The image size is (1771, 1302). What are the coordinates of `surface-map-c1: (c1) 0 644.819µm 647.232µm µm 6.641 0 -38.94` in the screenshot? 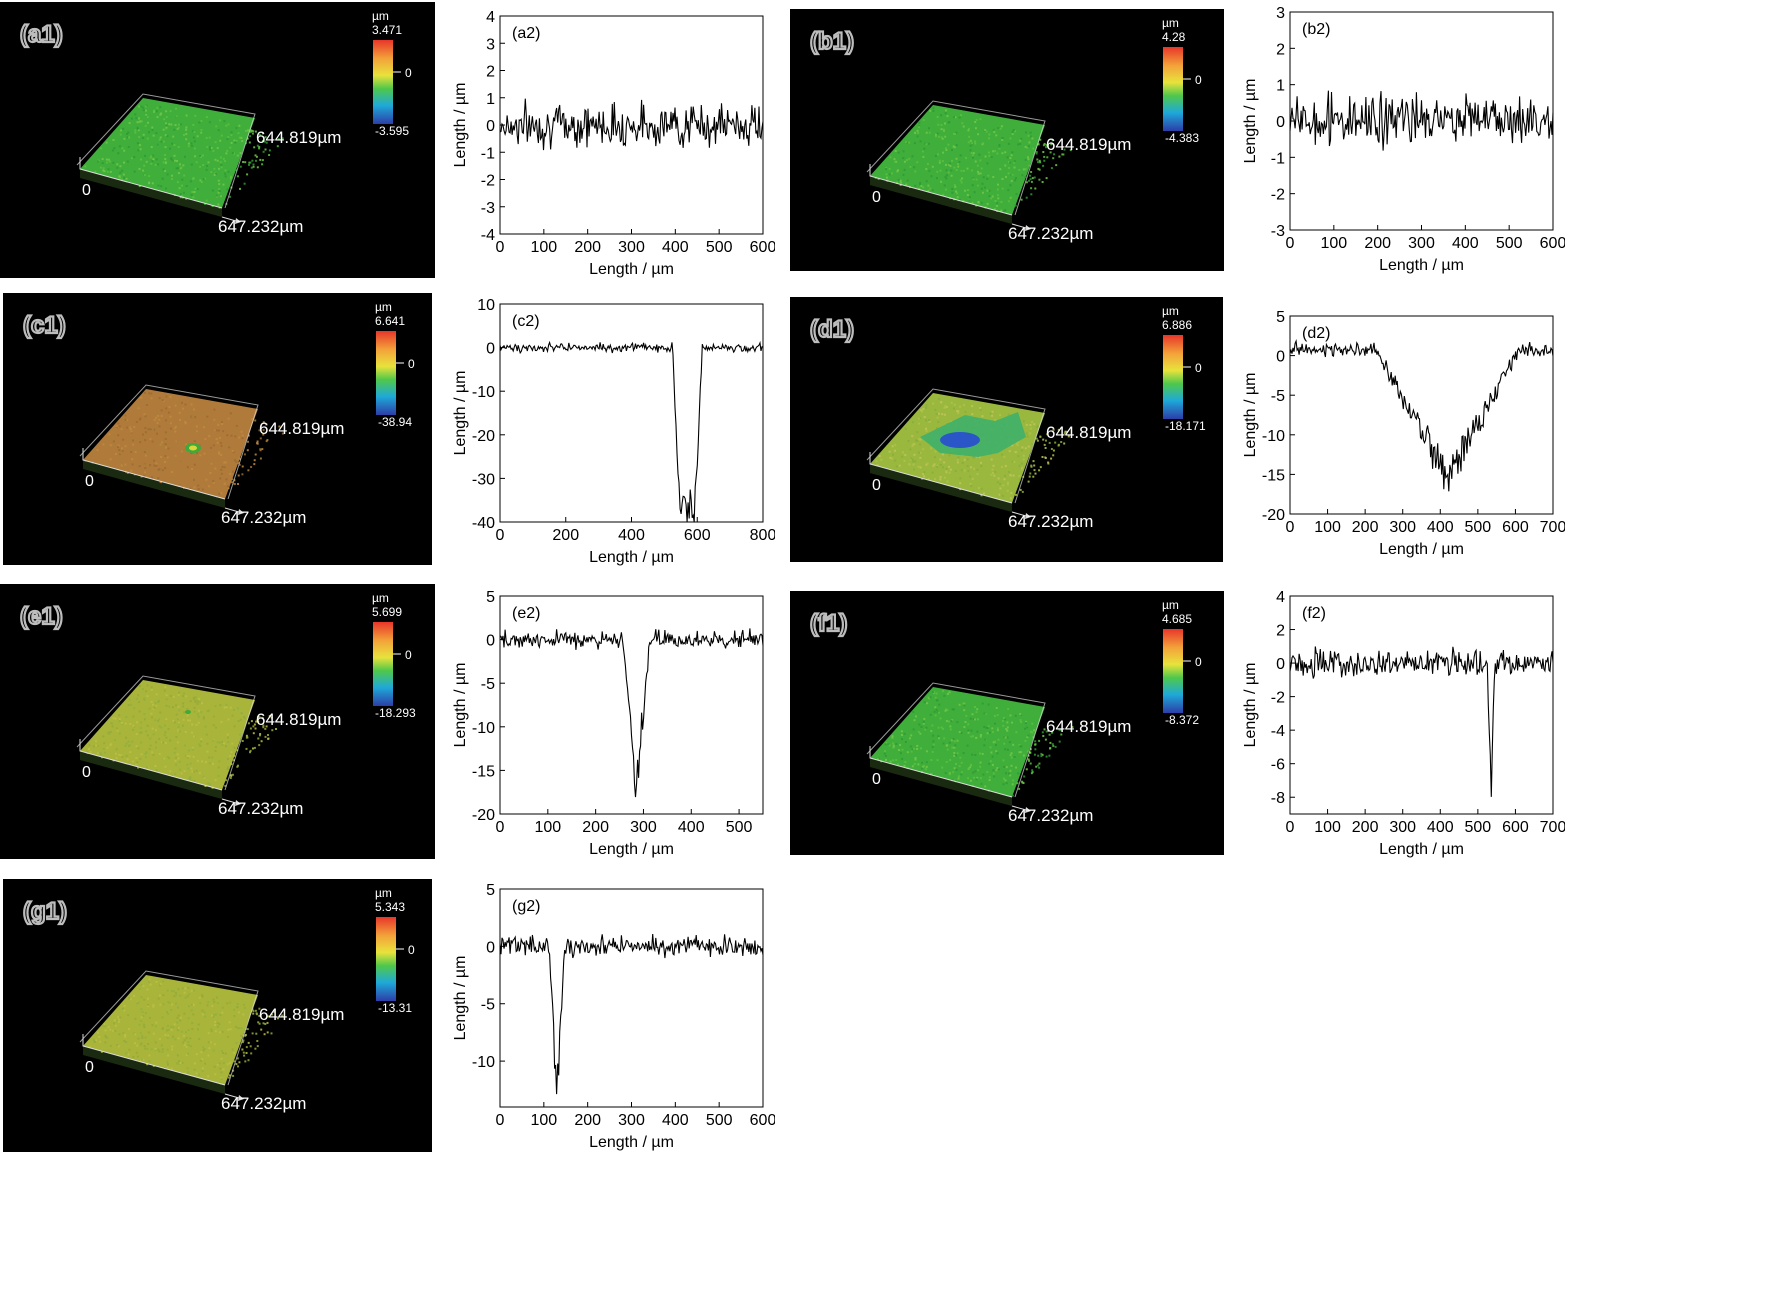 It's located at (217, 429).